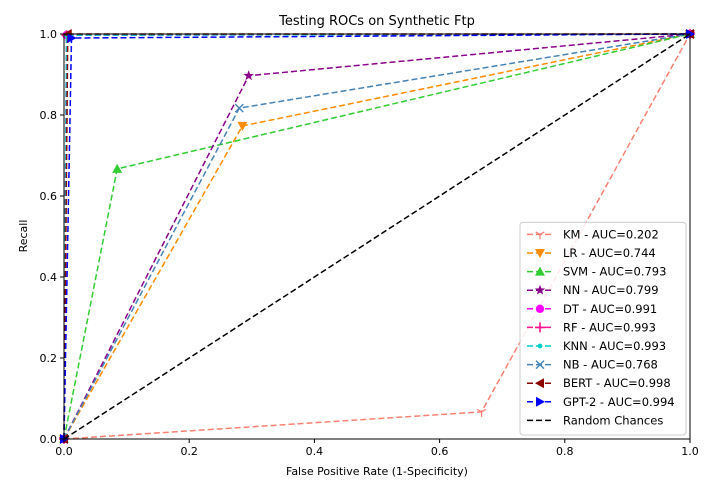  I want to click on legend-item: RF - AUC=0.993, so click(591, 327).